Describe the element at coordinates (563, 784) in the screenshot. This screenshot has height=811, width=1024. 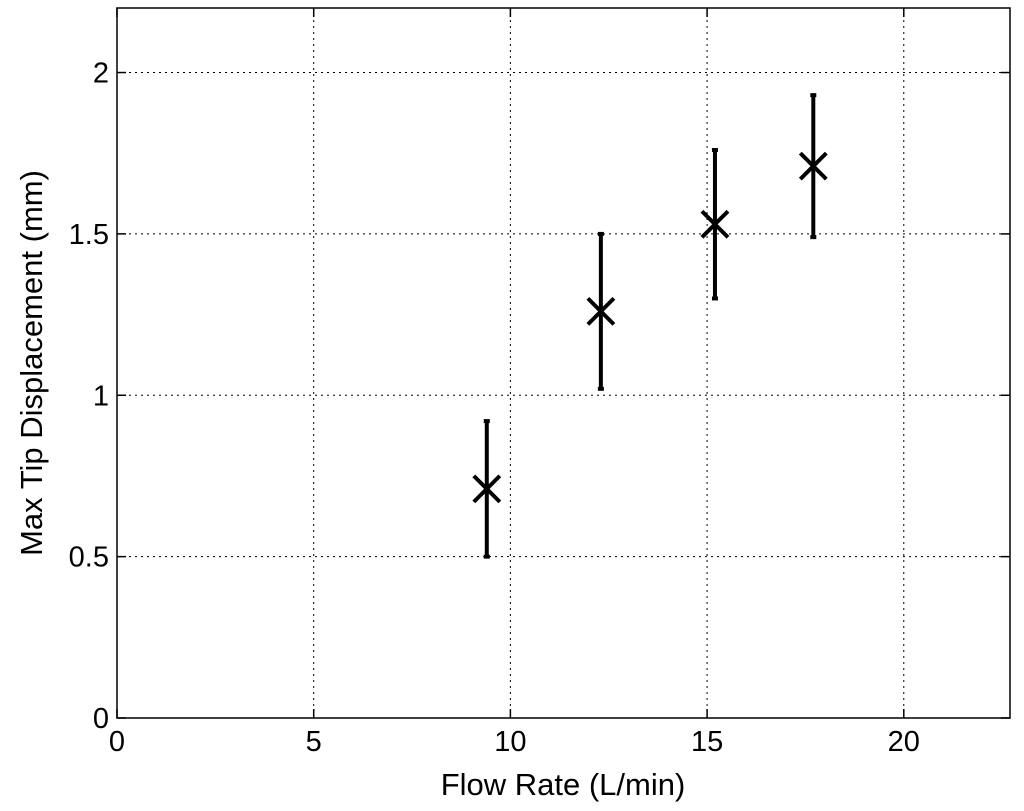
I see `x-axis-label: Flow Rate (L/min)` at that location.